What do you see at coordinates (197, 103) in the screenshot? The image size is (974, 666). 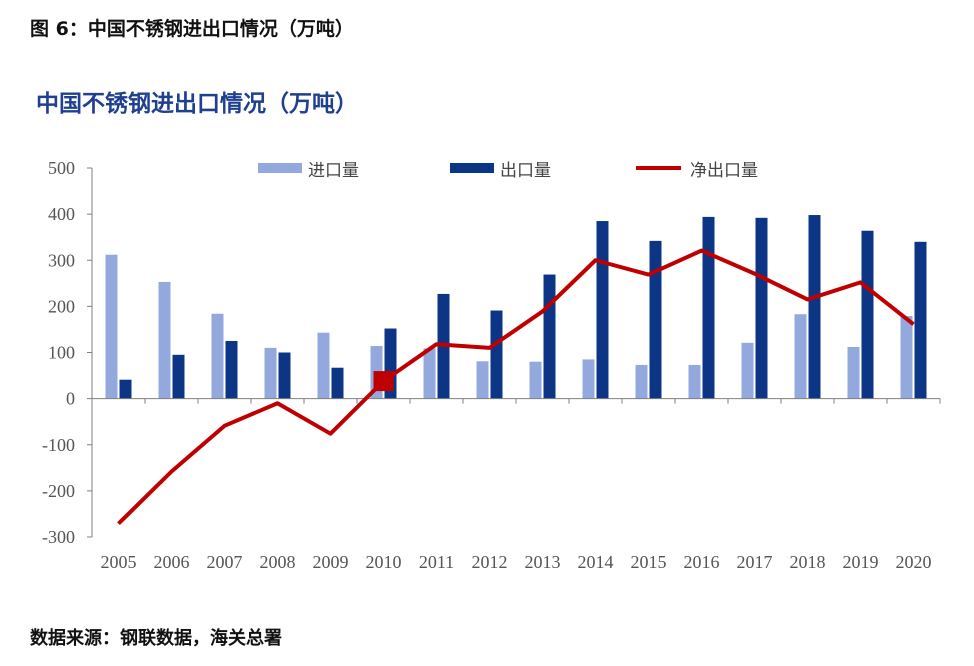 I see `chart-title: 中国不锈钢进出口情况（万吨）` at bounding box center [197, 103].